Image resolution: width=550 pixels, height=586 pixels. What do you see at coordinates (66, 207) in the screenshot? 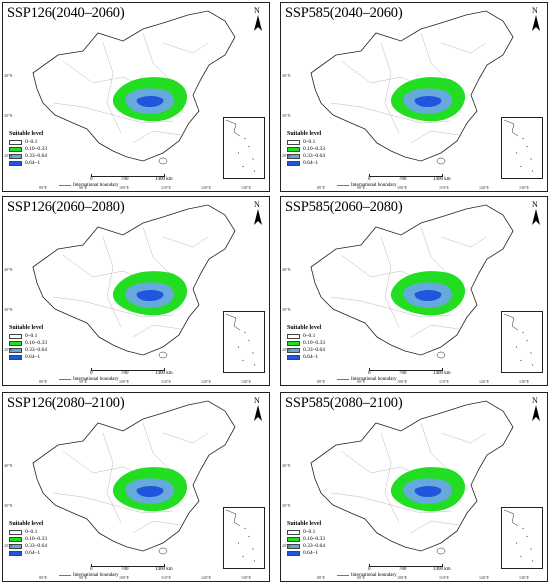
I see `panel-title: SSP126(2060–2080)` at bounding box center [66, 207].